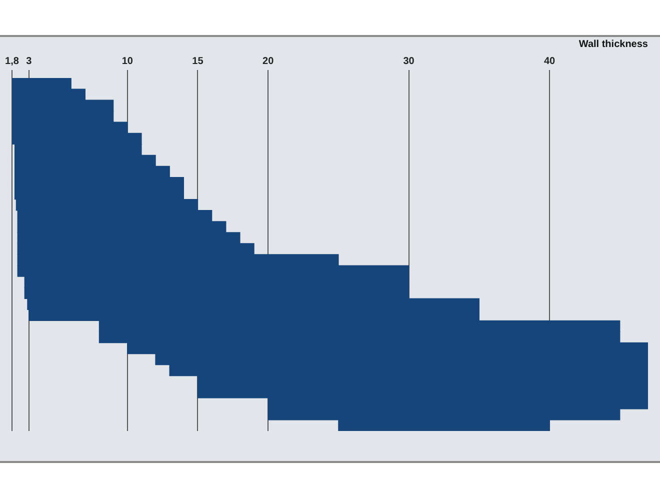 The height and width of the screenshot is (495, 660). What do you see at coordinates (29, 61) in the screenshot?
I see `x-tick-label: 3` at bounding box center [29, 61].